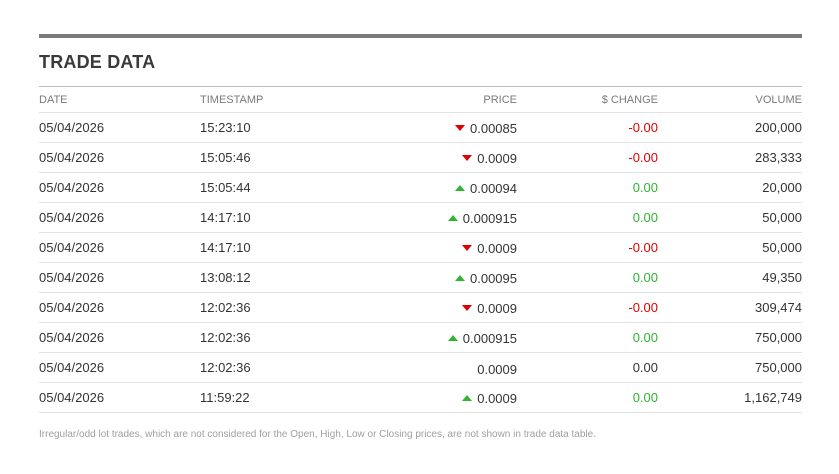 Image resolution: width=839 pixels, height=474 pixels. I want to click on table-row: 05/04/2026 12:02:36 0.0009 -0.00 309,474, so click(420, 307).